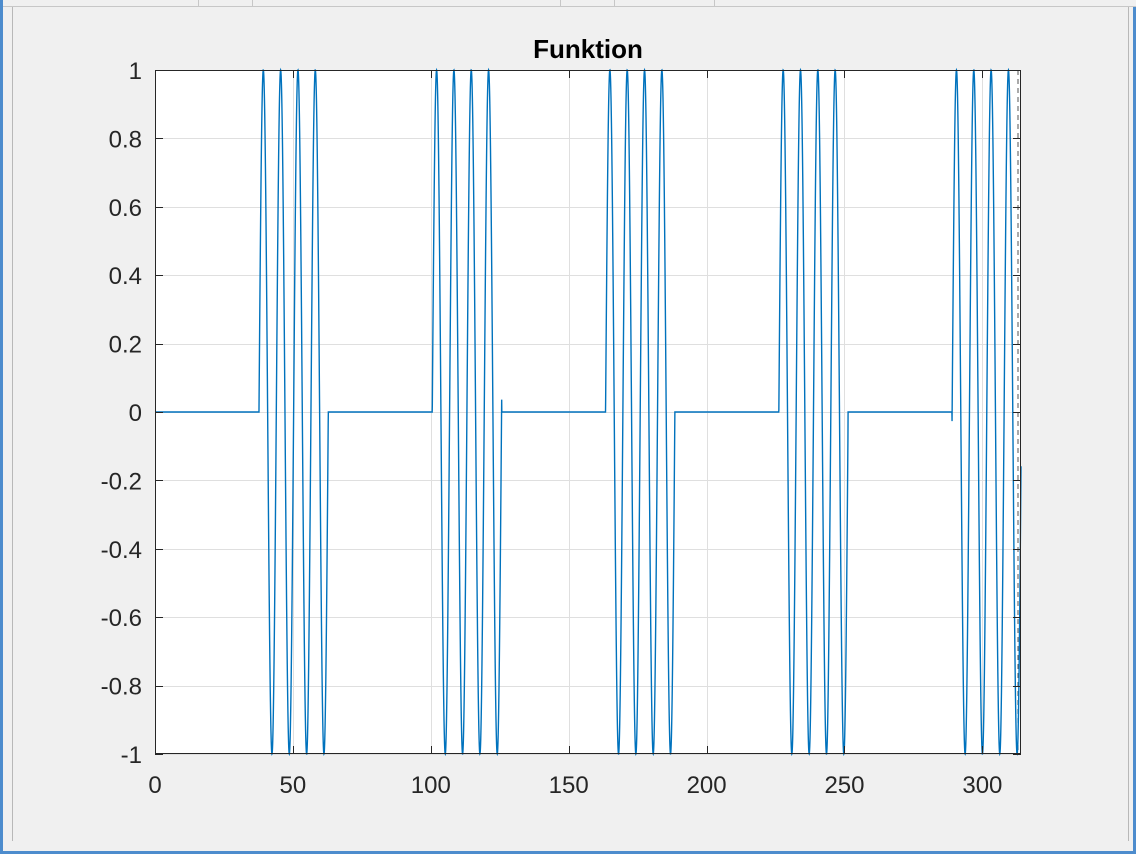  I want to click on x-tick-label: 50, so click(293, 785).